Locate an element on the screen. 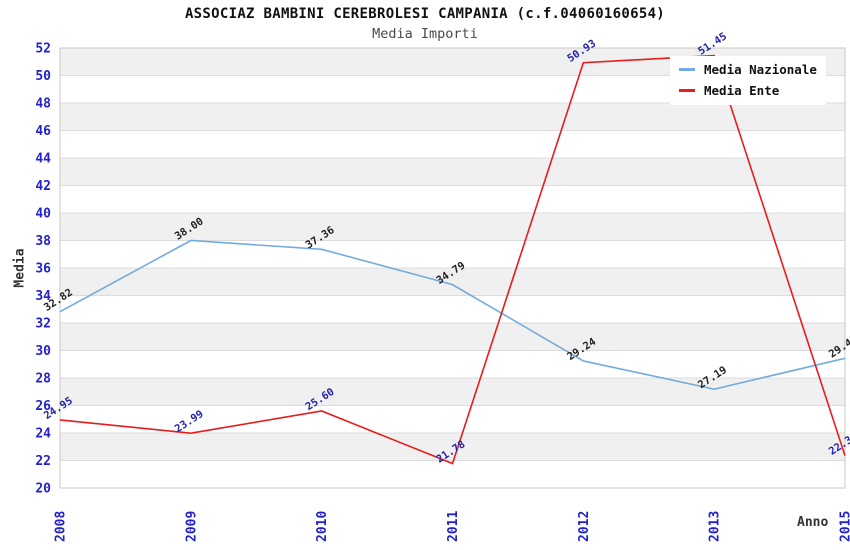  y-tick-label: 20 is located at coordinates (43, 489).